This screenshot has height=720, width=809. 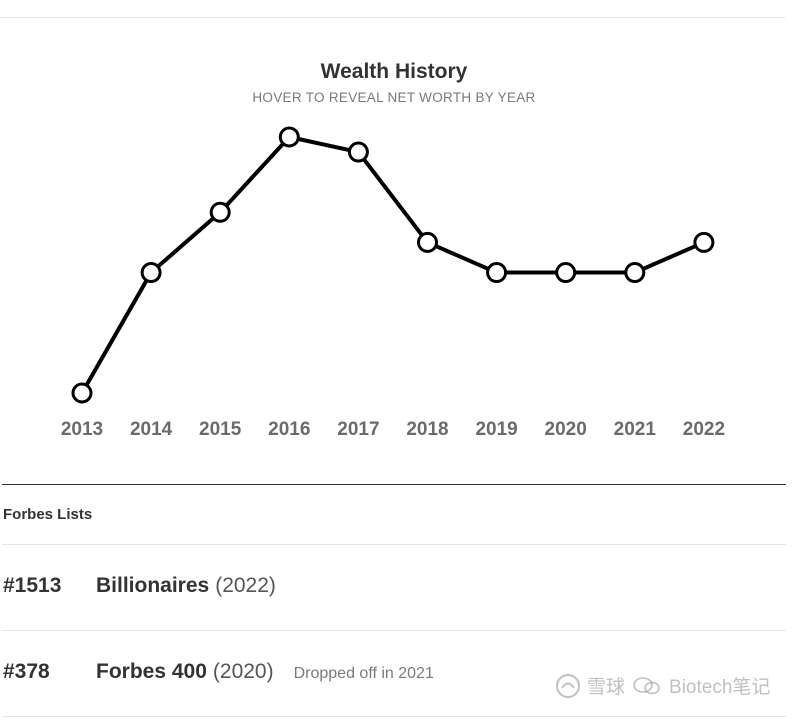 What do you see at coordinates (393, 429) in the screenshot?
I see `x-axis-labels: 2013 2014 2015 2016 2017 2018 2019 2020 2021 2022` at bounding box center [393, 429].